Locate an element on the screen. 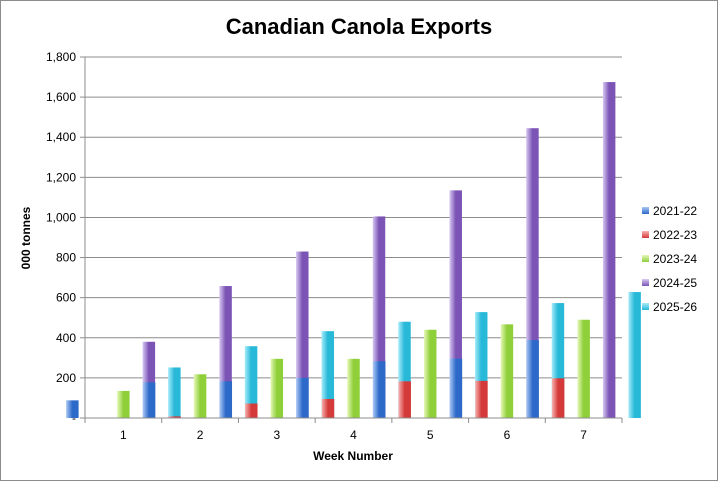 This screenshot has width=718, height=481. y-tick-label: 1,600 is located at coordinates (61, 97).